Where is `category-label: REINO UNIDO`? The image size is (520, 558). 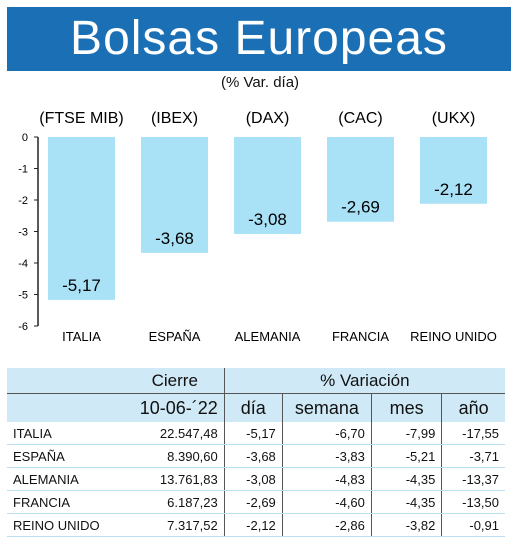
category-label: REINO UNIDO is located at coordinates (453, 336).